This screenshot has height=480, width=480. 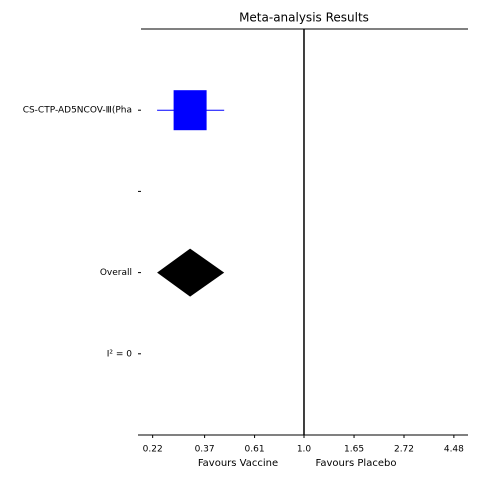 What do you see at coordinates (454, 450) in the screenshot?
I see `x-tick-label: 4.48` at bounding box center [454, 450].